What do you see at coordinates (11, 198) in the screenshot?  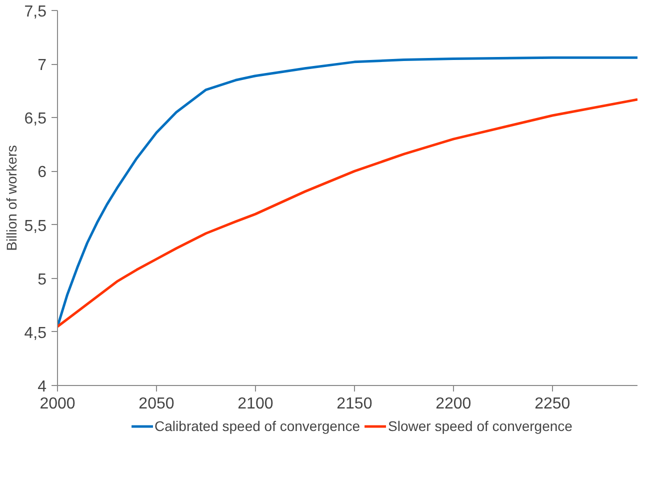 I see `y-axis-title: Billion of workers` at bounding box center [11, 198].